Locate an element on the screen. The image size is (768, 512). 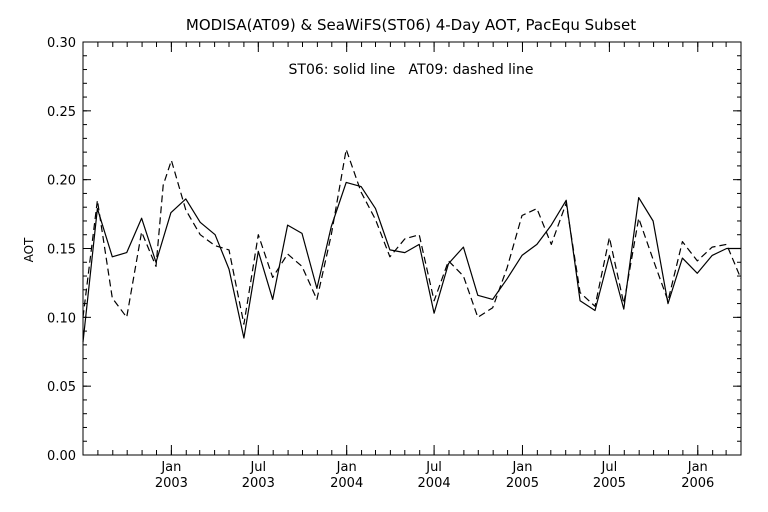
y-axis-label: AOT is located at coordinates (29, 249).